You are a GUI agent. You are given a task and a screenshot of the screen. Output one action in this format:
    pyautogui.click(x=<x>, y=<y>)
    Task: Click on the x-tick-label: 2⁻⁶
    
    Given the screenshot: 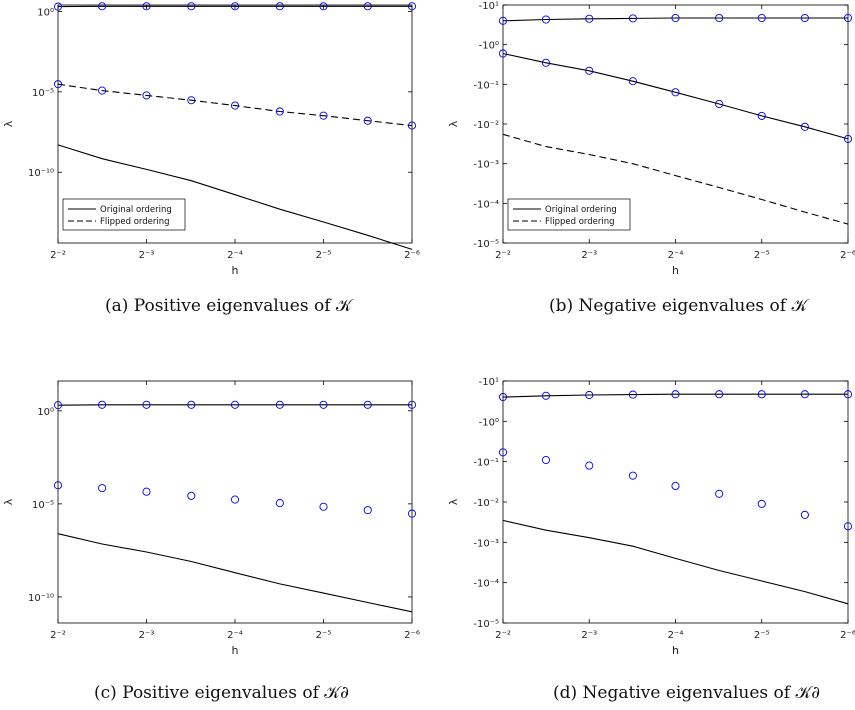 What is the action you would take?
    pyautogui.click(x=847, y=635)
    